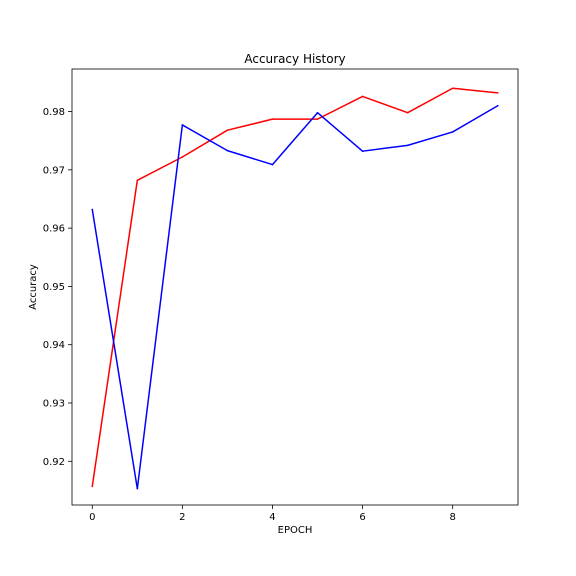  Describe the element at coordinates (54, 403) in the screenshot. I see `y-tick-label: 0.93` at that location.